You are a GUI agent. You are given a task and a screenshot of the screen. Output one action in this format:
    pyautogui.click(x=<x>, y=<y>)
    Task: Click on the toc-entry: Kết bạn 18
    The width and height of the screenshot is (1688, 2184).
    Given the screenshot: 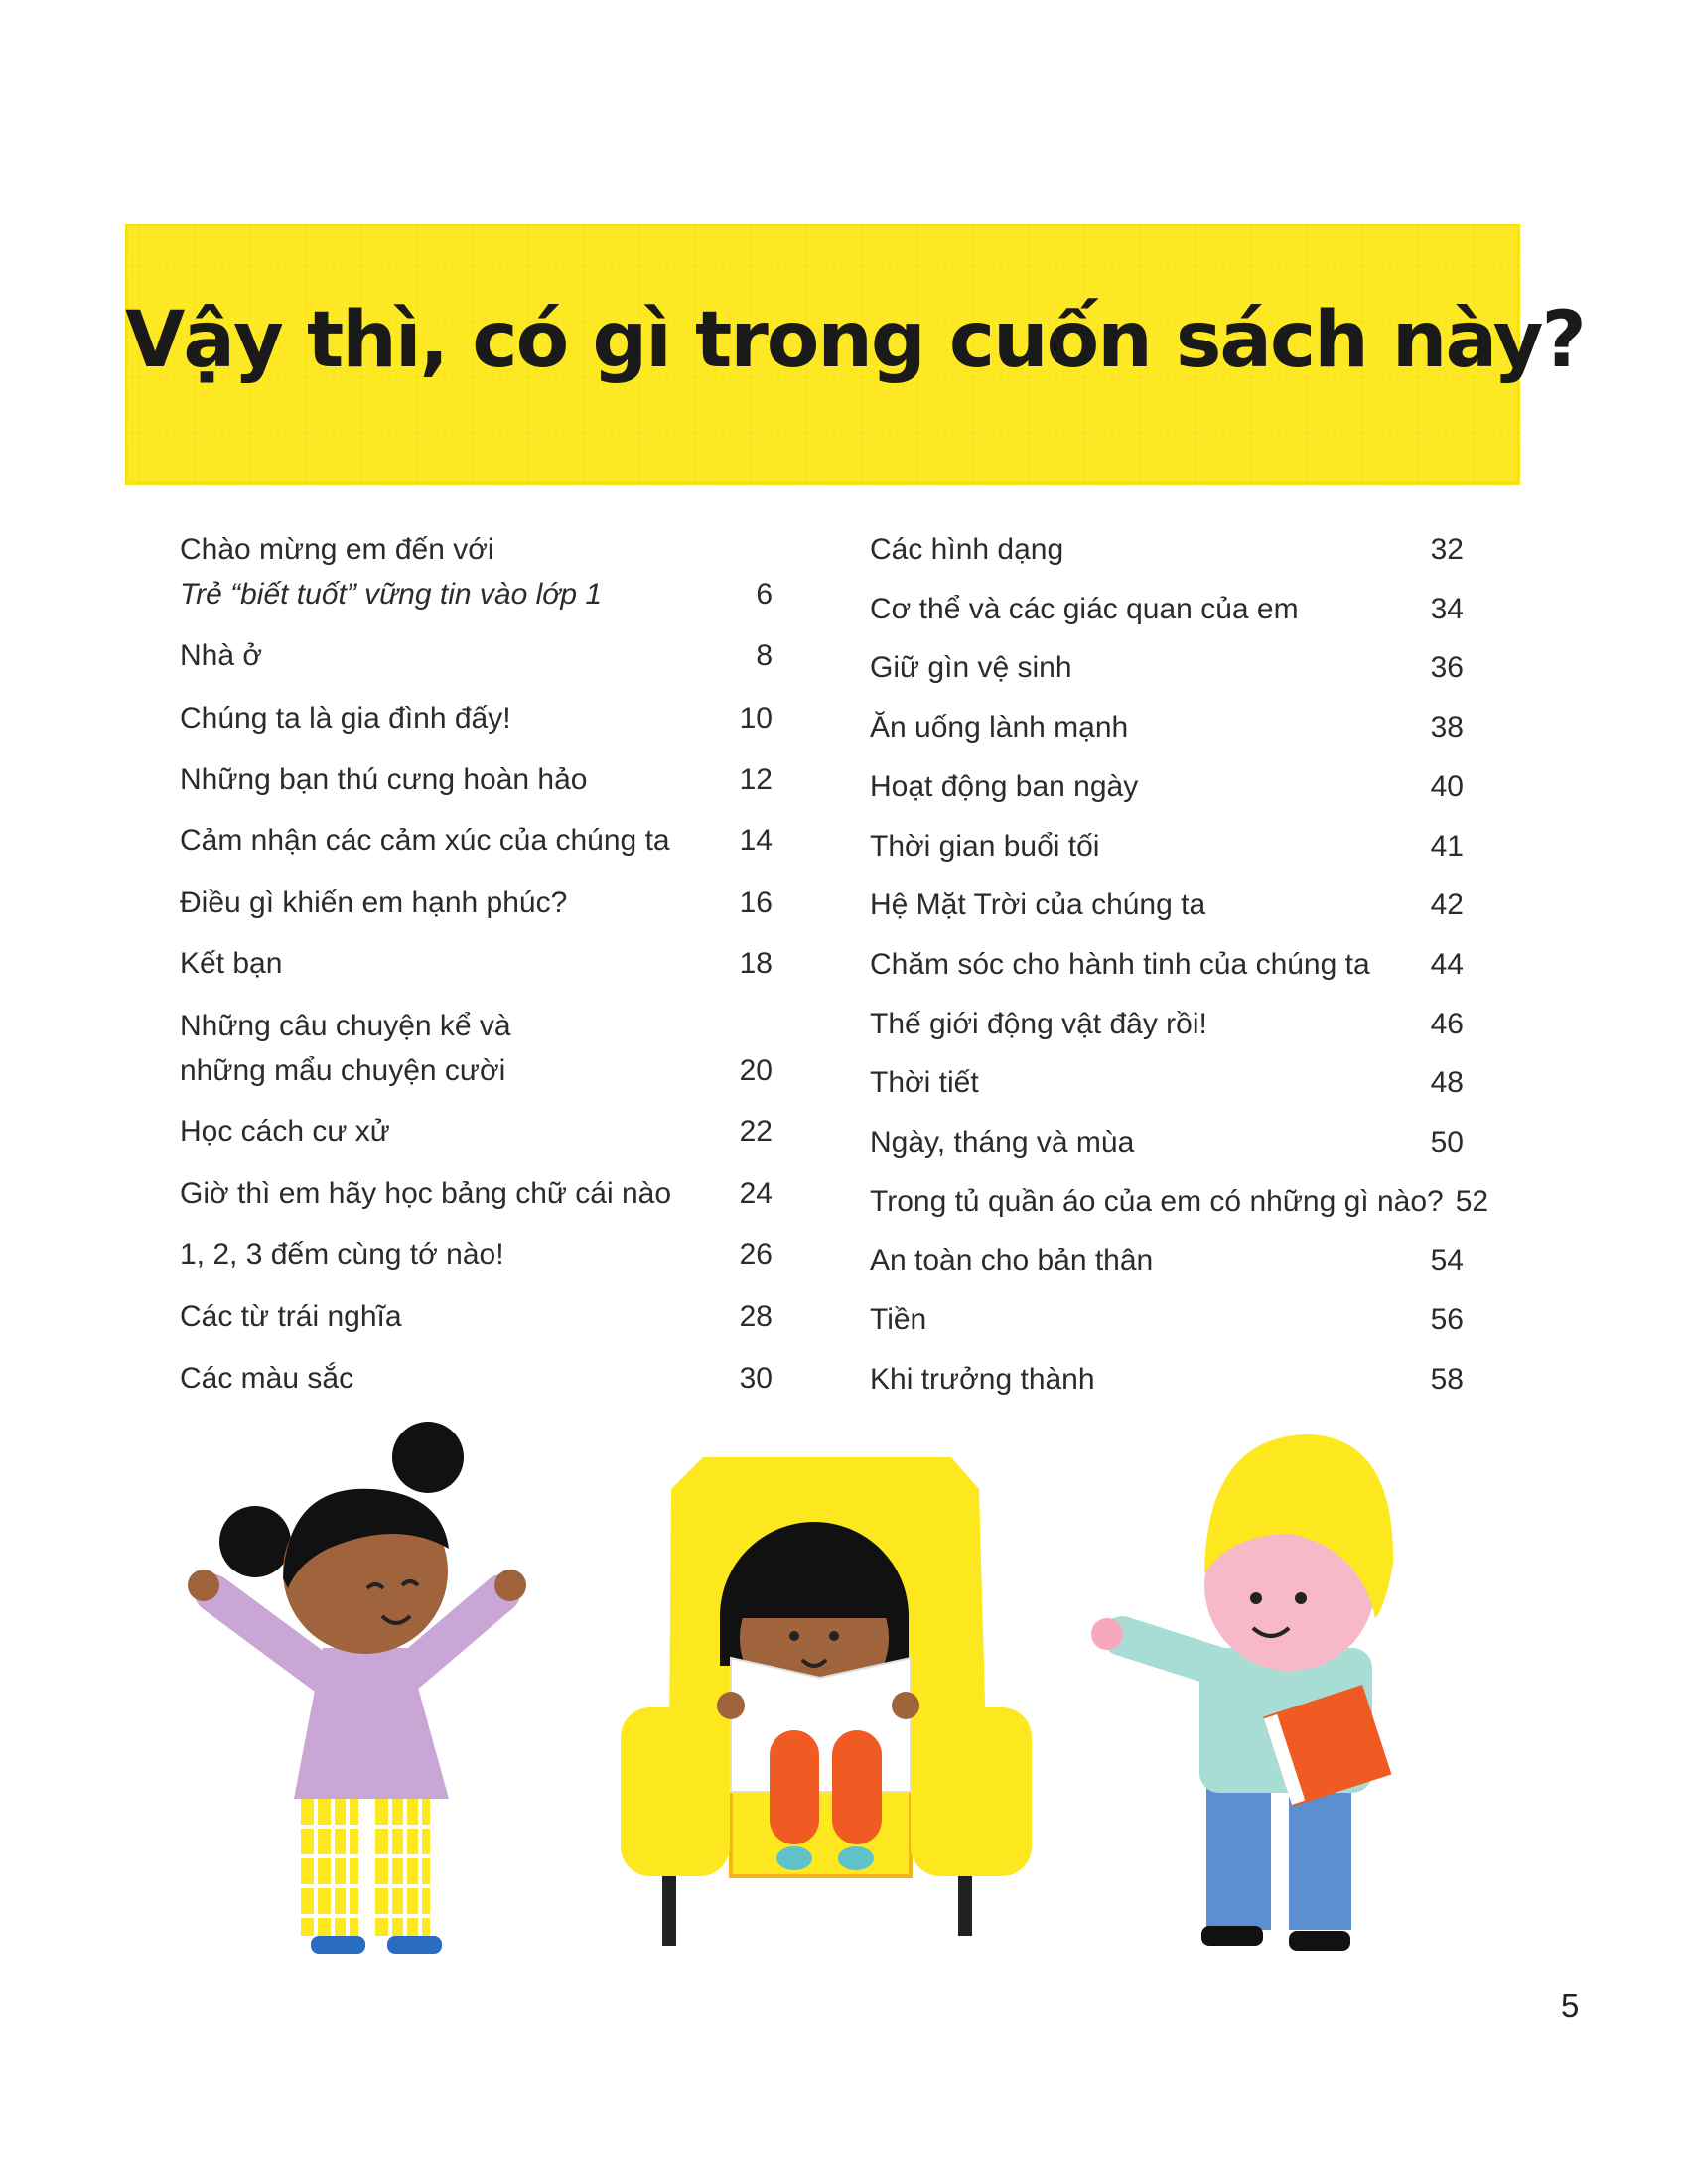 What is the action you would take?
    pyautogui.click(x=476, y=964)
    